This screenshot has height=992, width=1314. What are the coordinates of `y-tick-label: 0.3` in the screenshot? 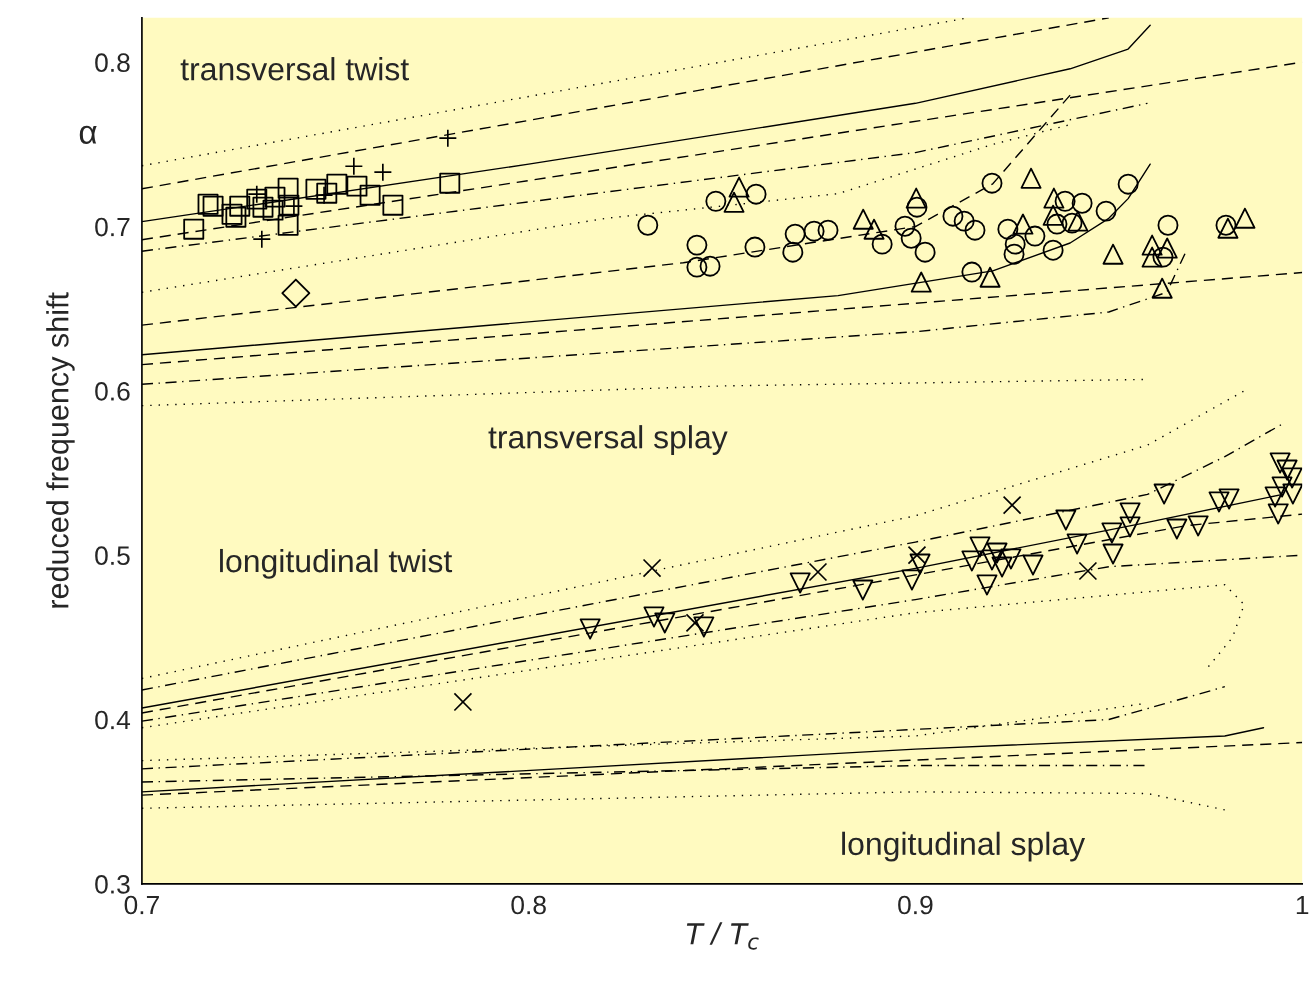 It's located at (112, 884).